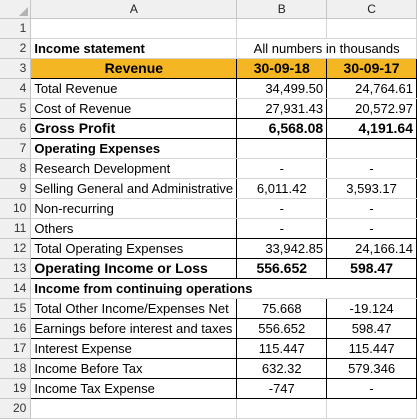  I want to click on row-label-cell: Non-recurring, so click(134, 208).